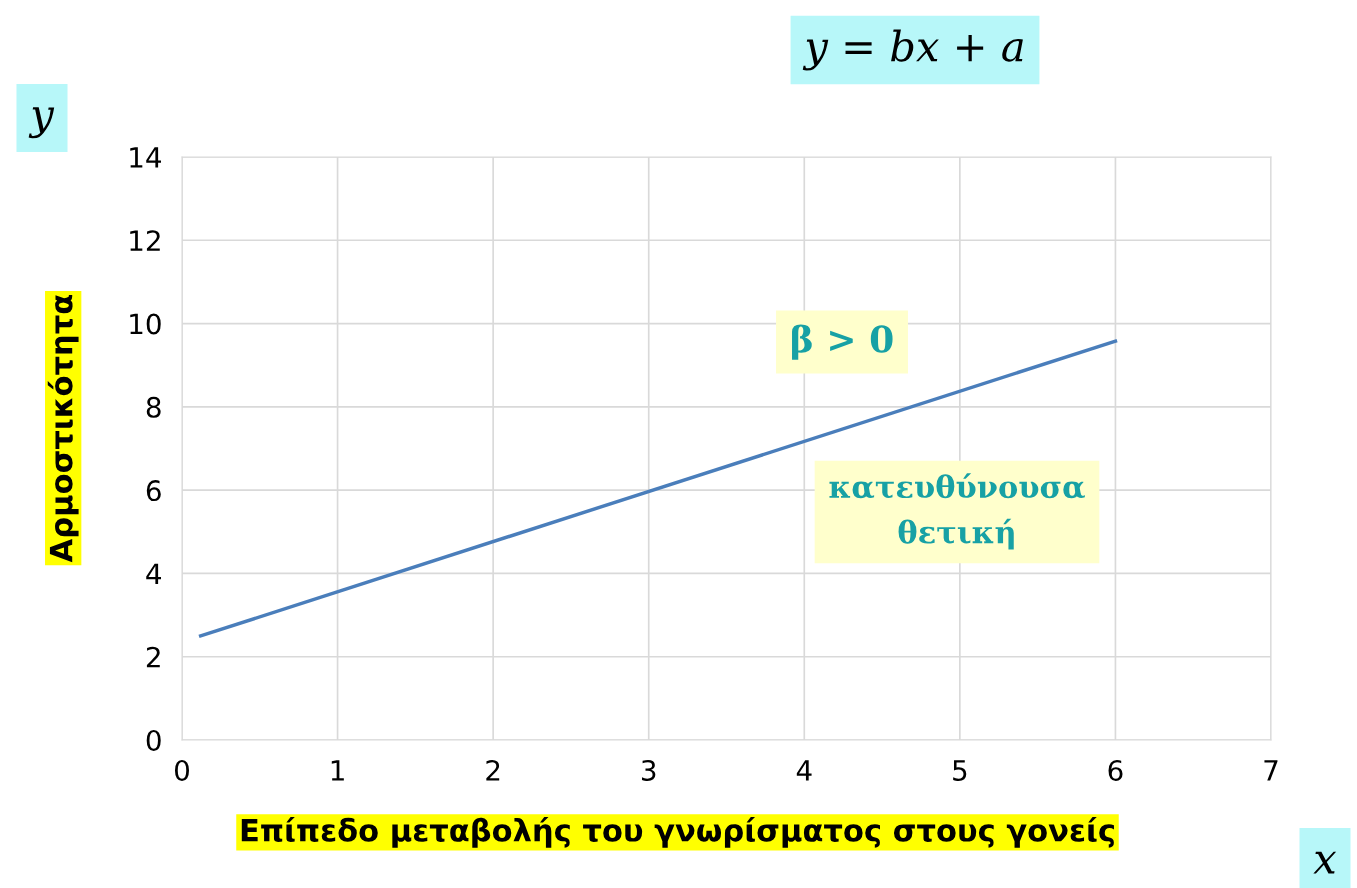  I want to click on text: x, so click(1325, 862).